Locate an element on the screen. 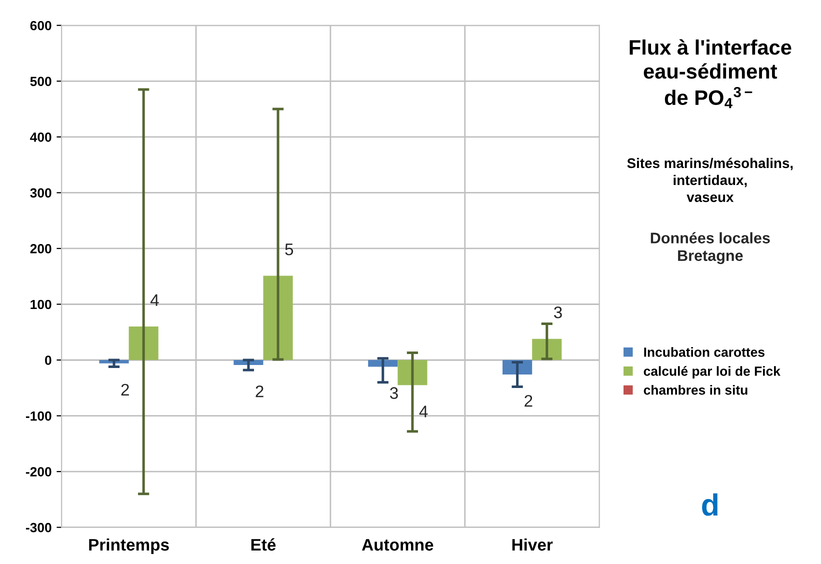 This screenshot has width=821, height=564. text: Flux à l'interface eau-sédiment de PO$_{4}$$^{3−}$ is located at coordinates (711, 73).